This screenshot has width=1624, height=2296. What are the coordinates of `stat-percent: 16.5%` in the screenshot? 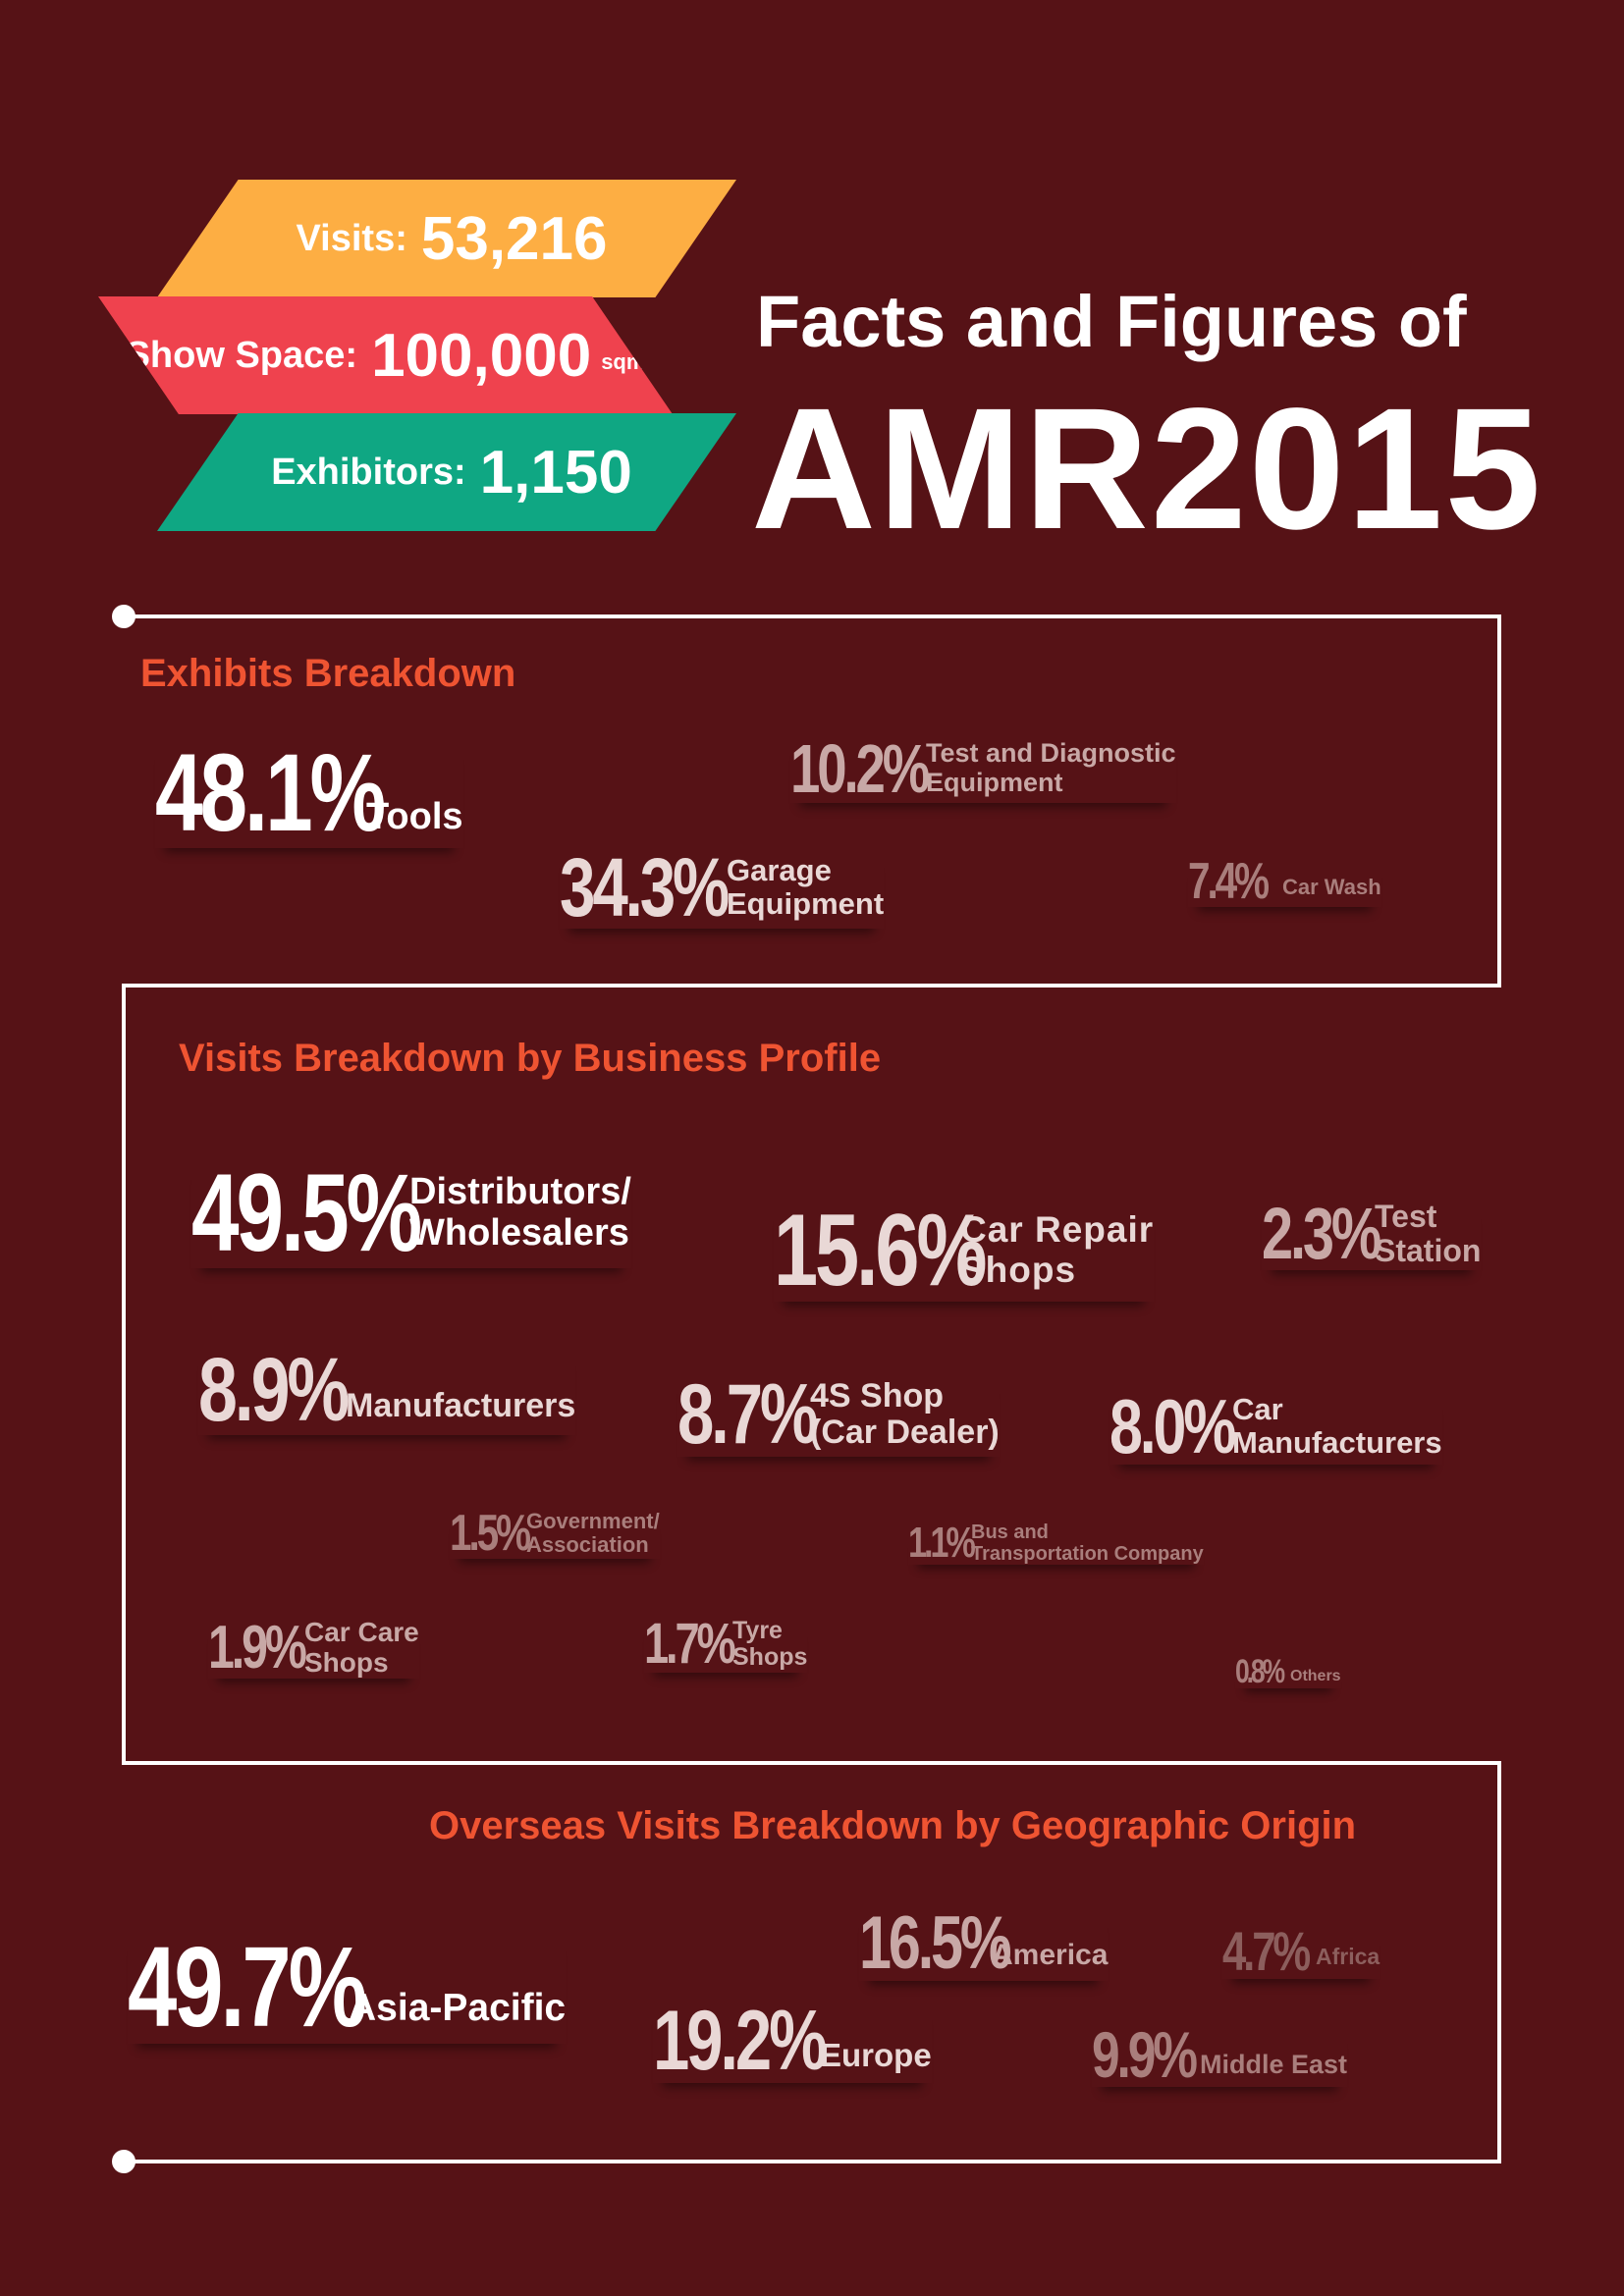 It's located at (935, 1943).